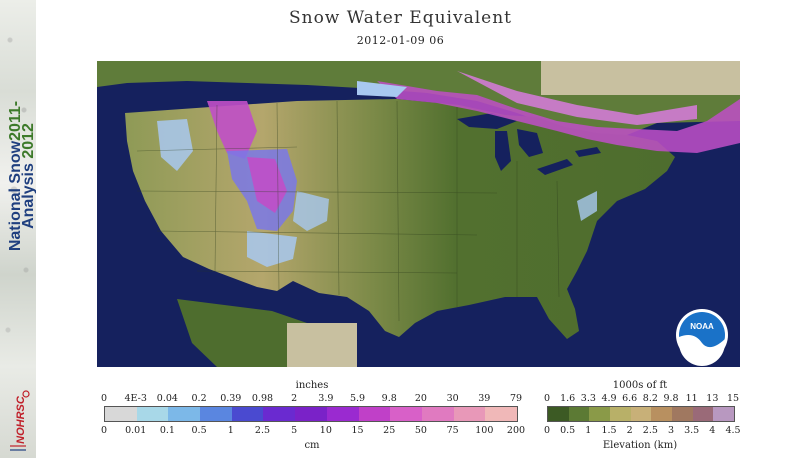  Describe the element at coordinates (650, 430) in the screenshot. I see `elevation-legend-tick-bottom: 2.5` at that location.